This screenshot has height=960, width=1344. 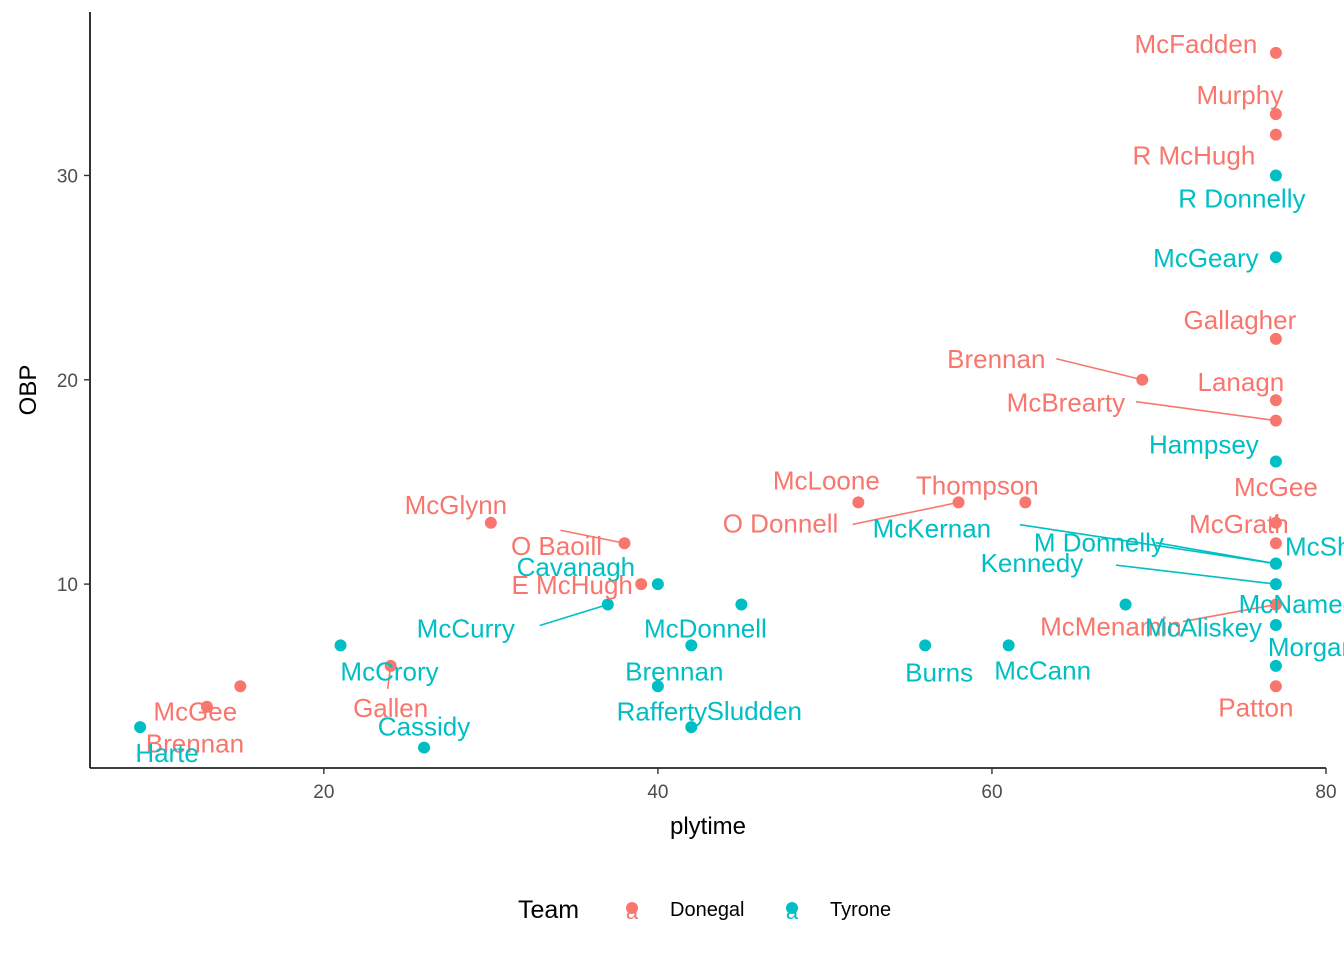 What do you see at coordinates (1306, 647) in the screenshot?
I see `point-label: Morgan` at bounding box center [1306, 647].